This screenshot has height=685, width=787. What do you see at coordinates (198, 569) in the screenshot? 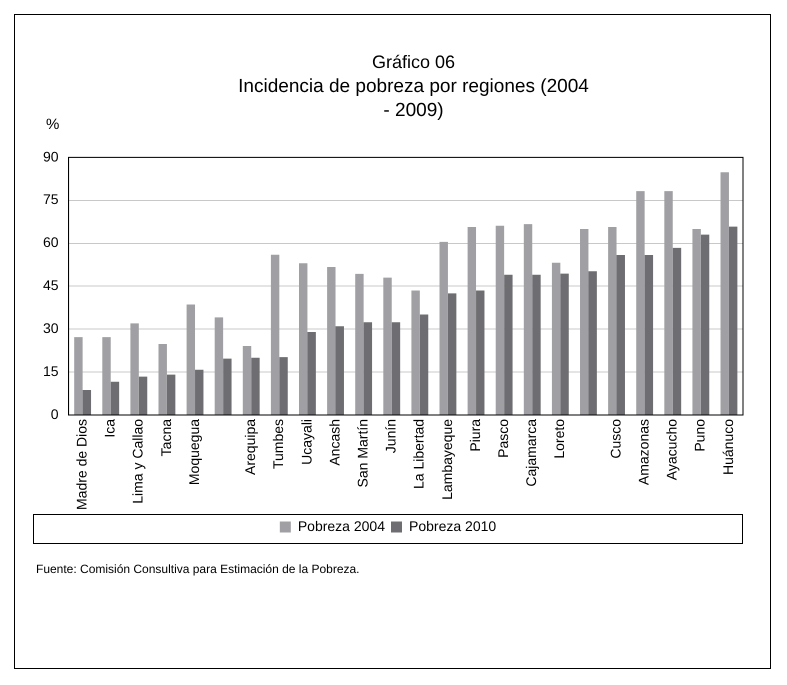
I see `source-note: Fuente: Comisión Consultiva para Estimación de la Pobreza.` at bounding box center [198, 569].